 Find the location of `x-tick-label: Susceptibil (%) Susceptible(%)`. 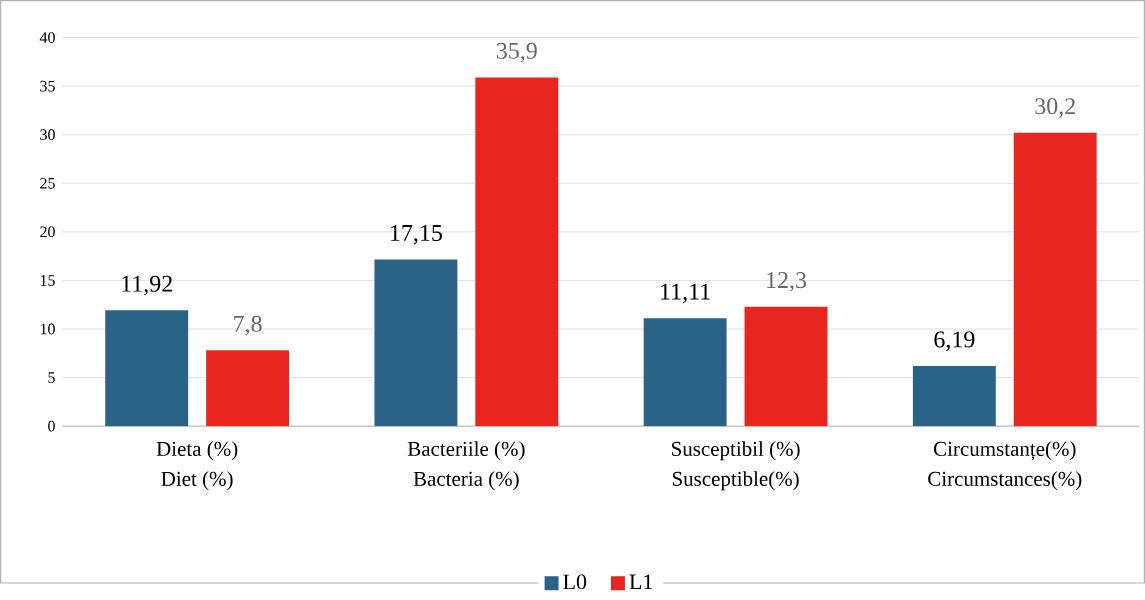

x-tick-label: Susceptibil (%) Susceptible(%) is located at coordinates (736, 466).